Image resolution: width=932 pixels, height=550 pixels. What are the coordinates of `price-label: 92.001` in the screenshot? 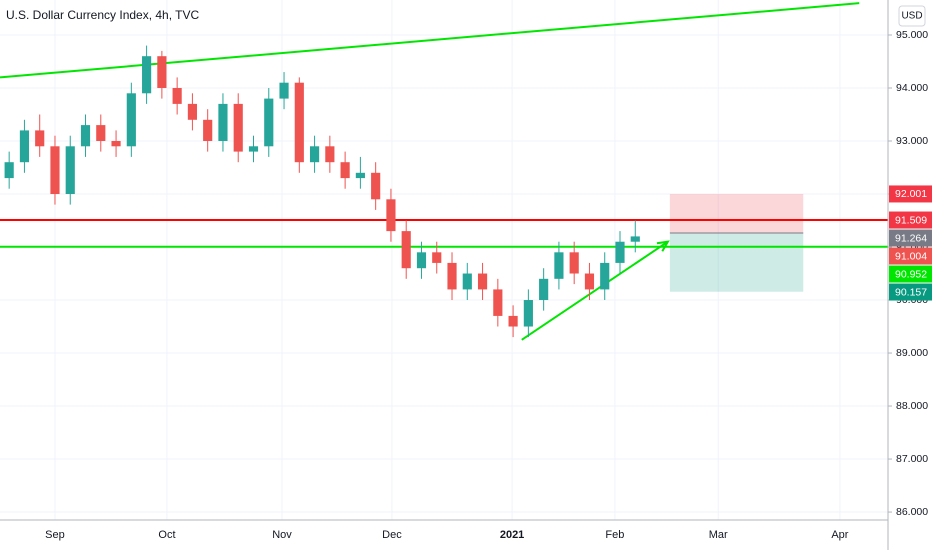 It's located at (911, 194).